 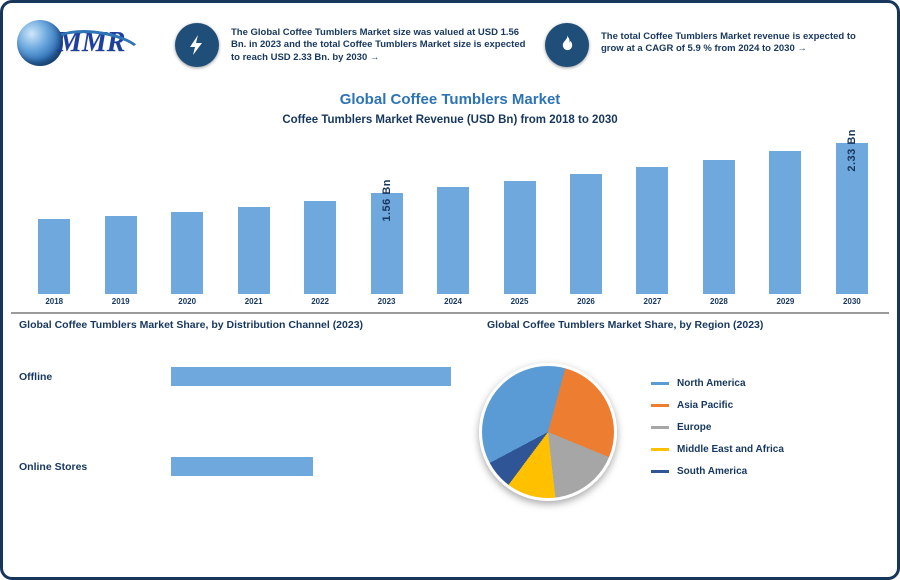 I want to click on bar-2024, so click(x=453, y=240).